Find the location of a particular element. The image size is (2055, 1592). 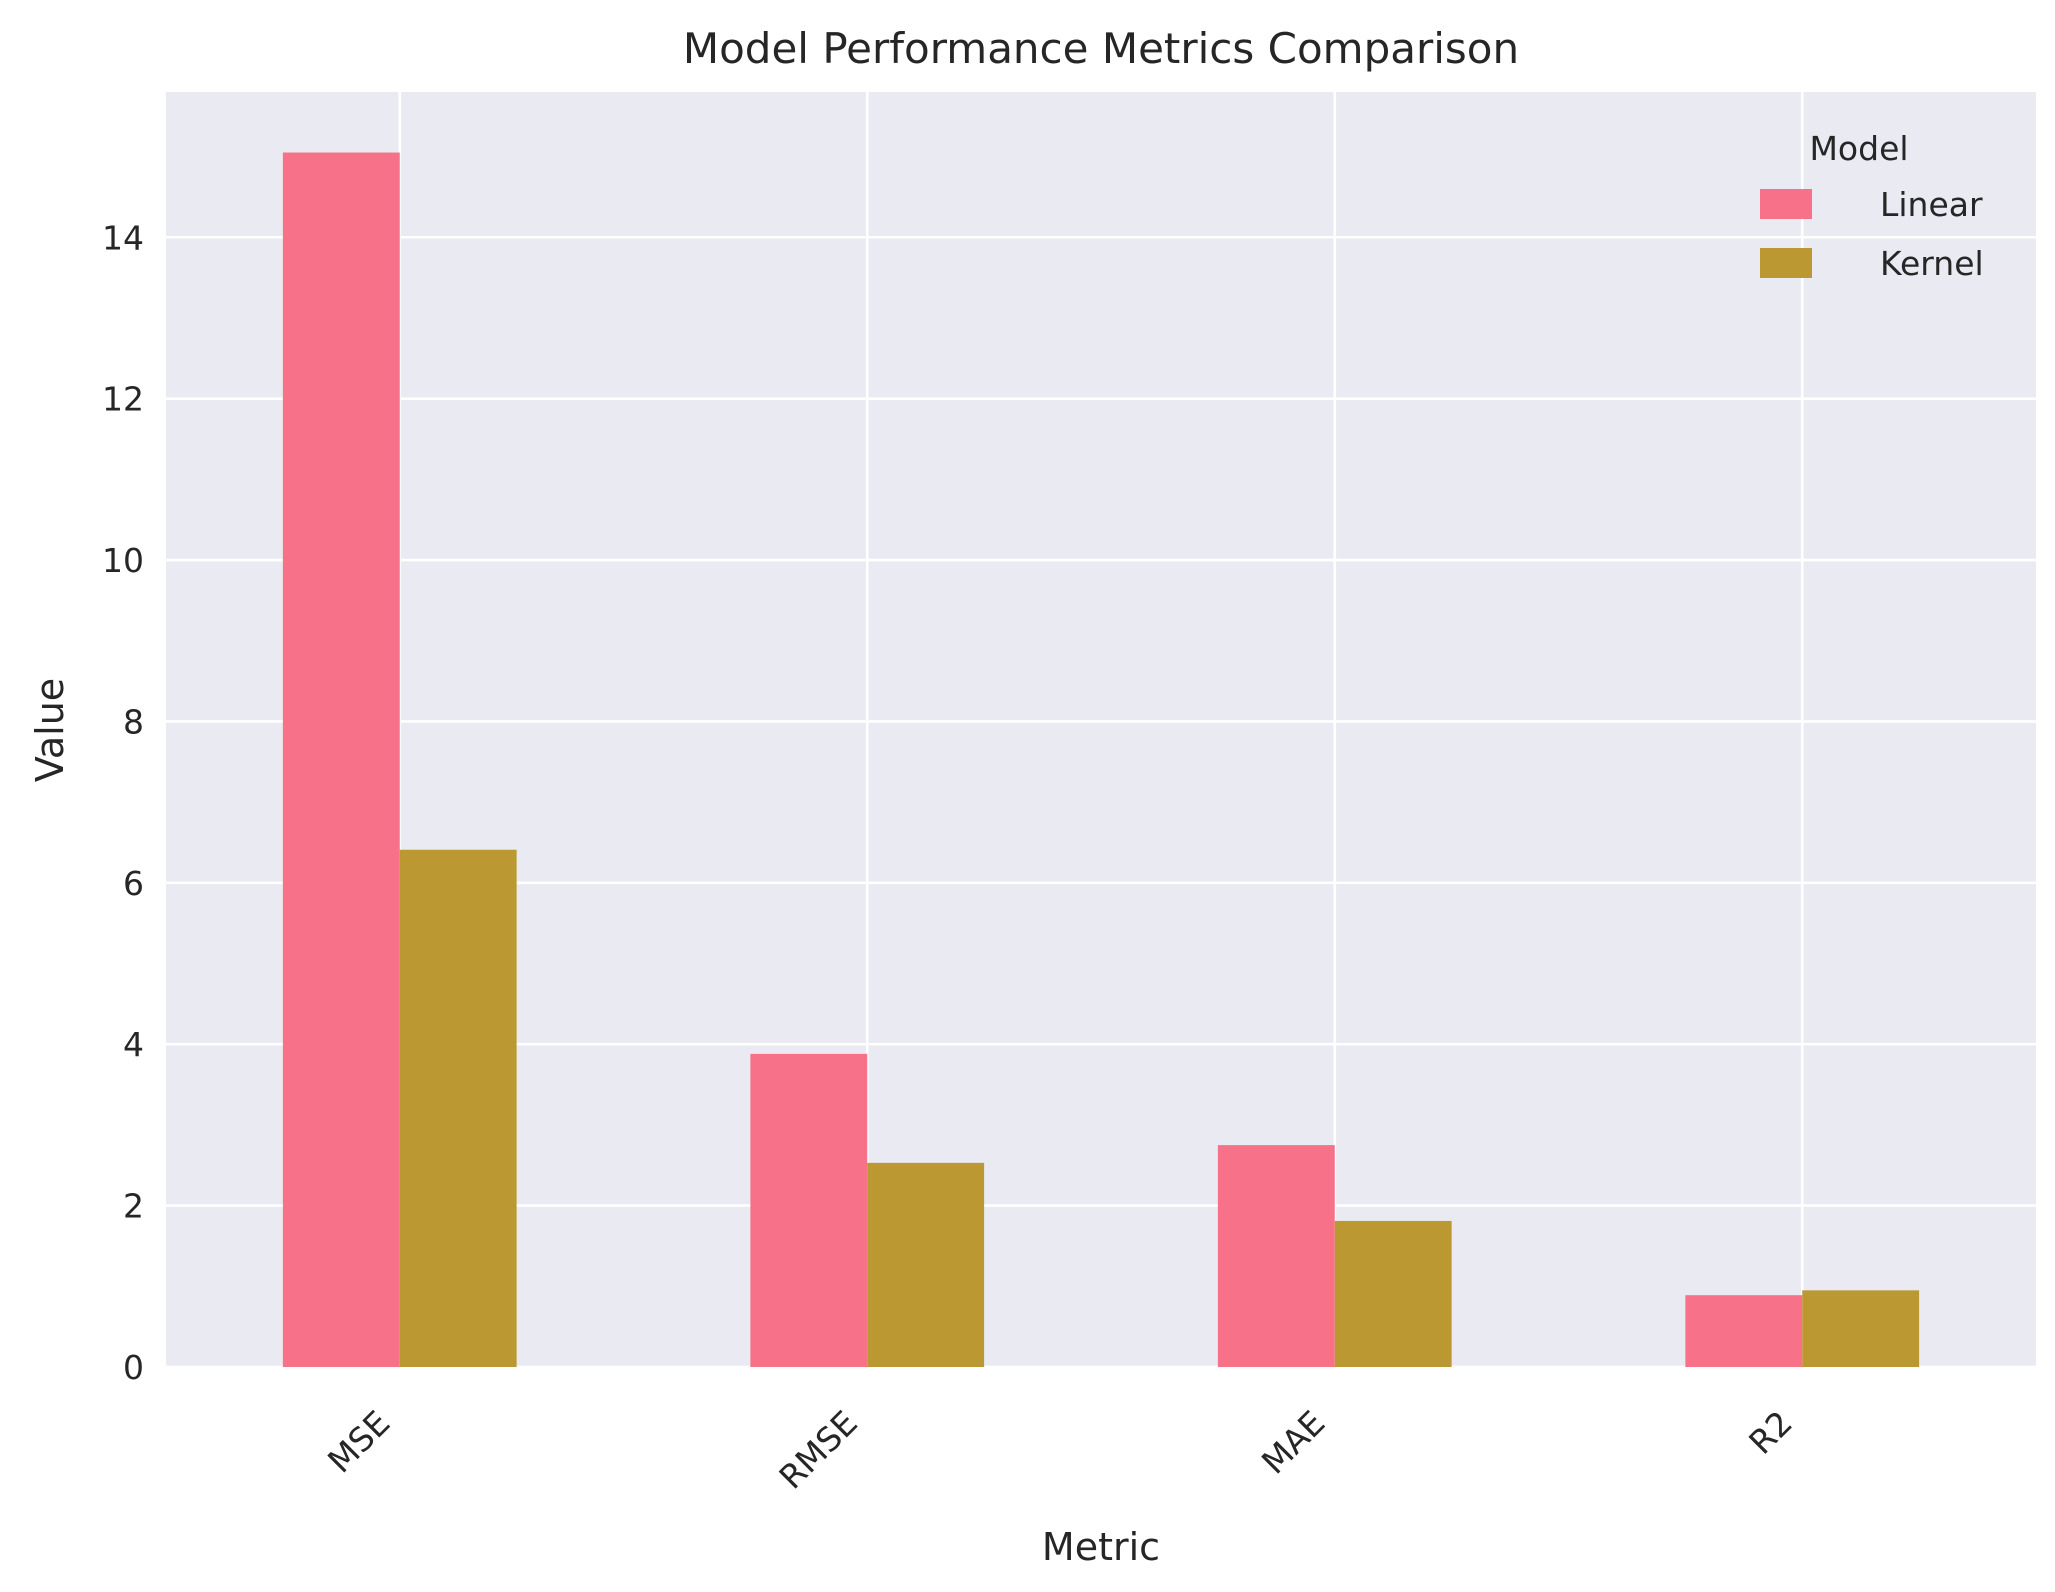

x-tick-label: RMSE is located at coordinates (817, 1449).